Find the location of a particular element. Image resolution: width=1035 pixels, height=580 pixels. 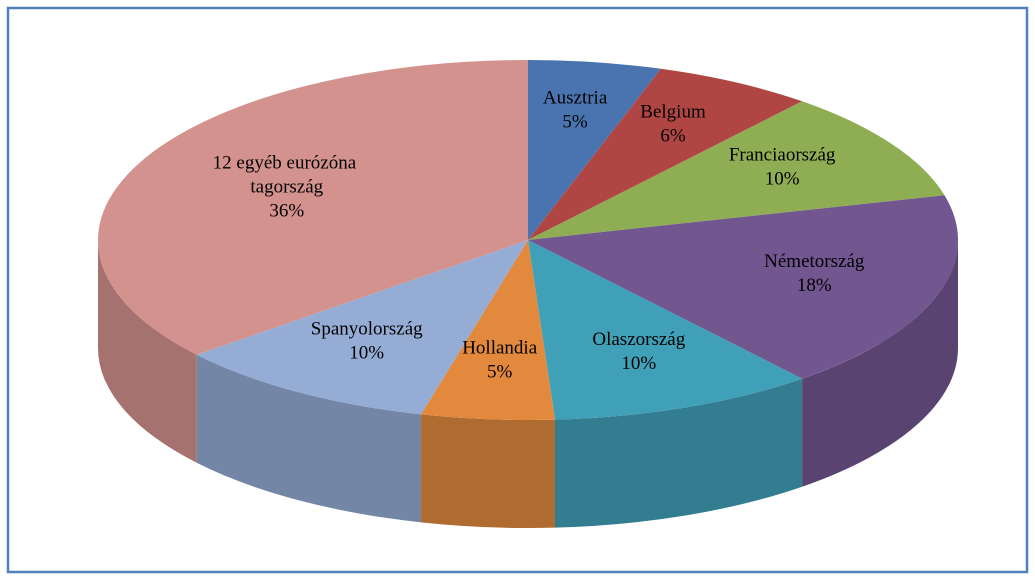

slice-value-label: 6% is located at coordinates (673, 136).